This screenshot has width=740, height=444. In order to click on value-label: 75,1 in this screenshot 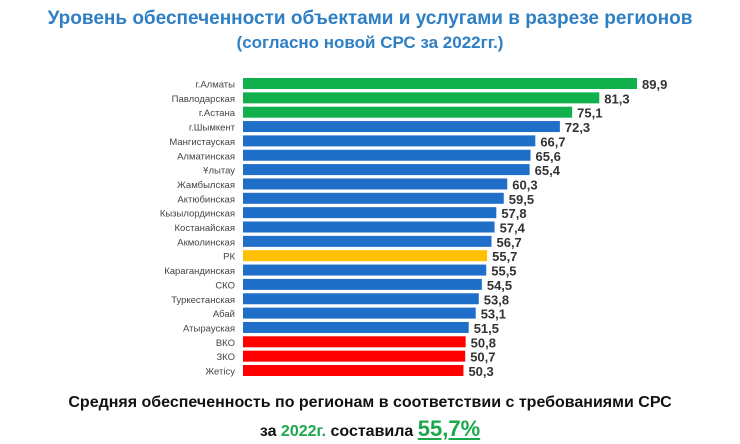, I will do `click(589, 113)`.